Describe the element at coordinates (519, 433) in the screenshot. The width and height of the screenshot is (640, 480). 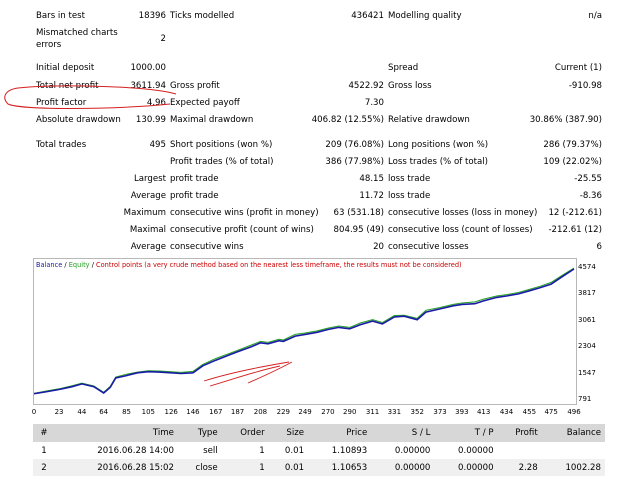
I see `col-profit-header: Profit` at that location.